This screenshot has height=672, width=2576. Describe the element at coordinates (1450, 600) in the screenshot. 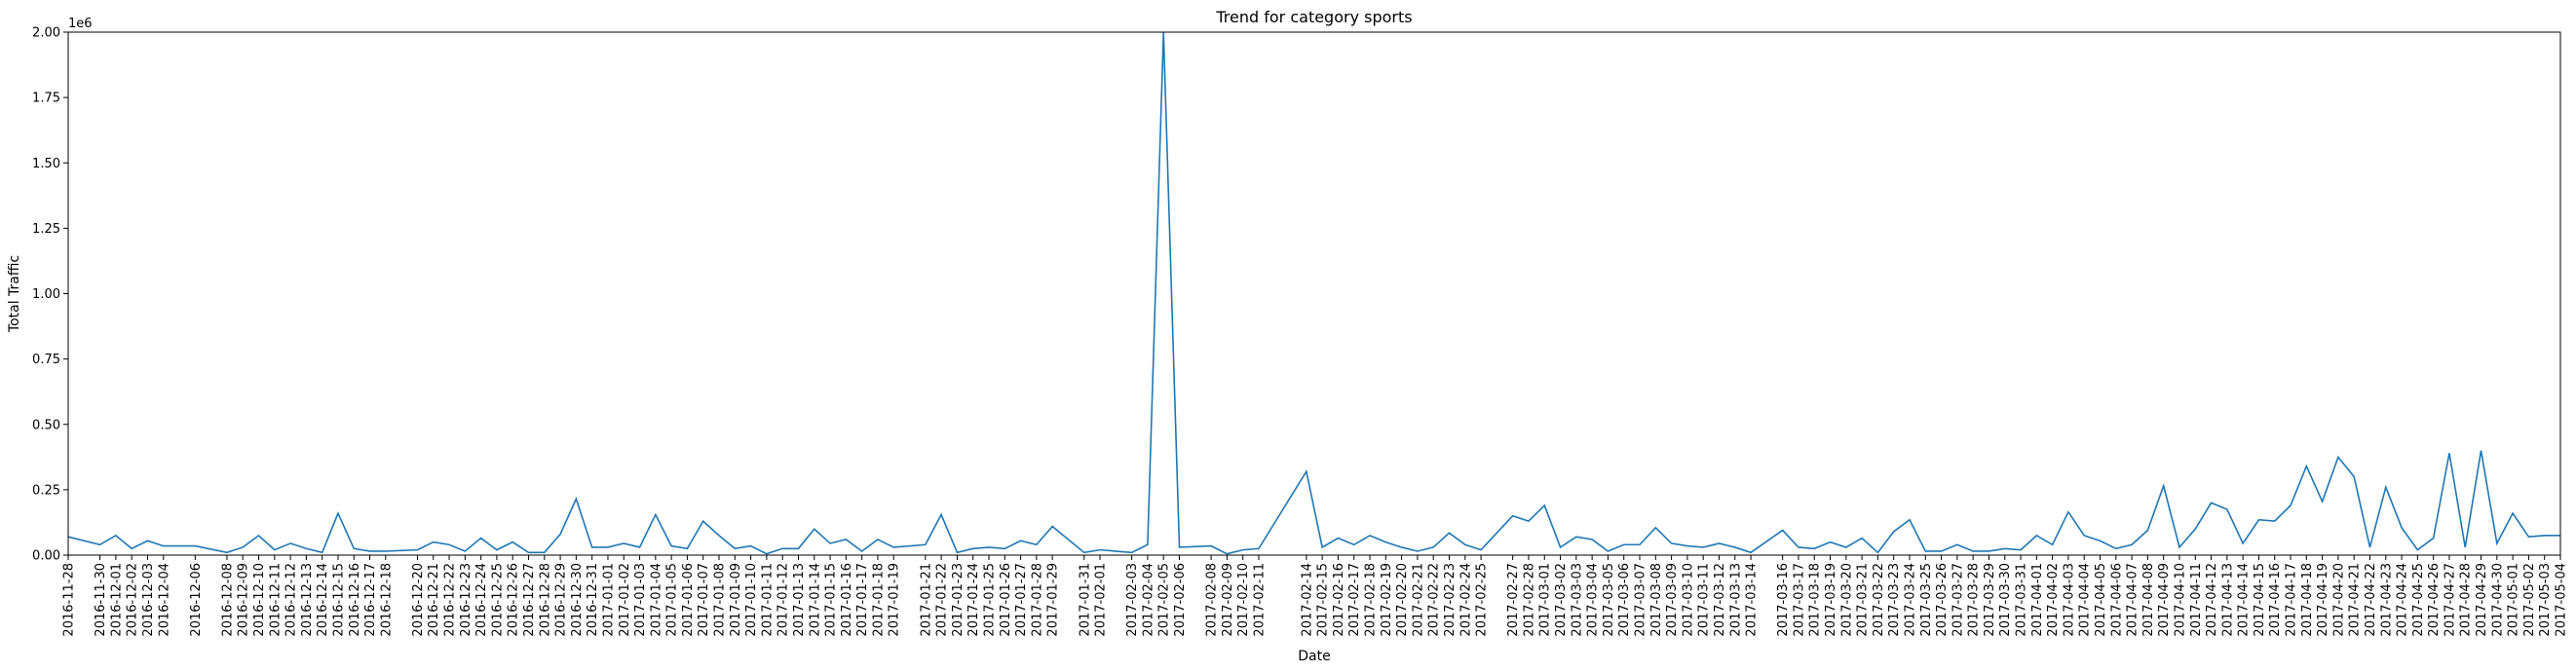

I see `x-tick-label: 2017-02-23` at that location.